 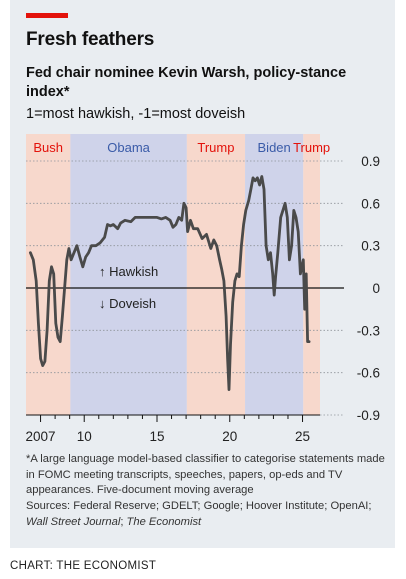 What do you see at coordinates (90, 39) in the screenshot?
I see `chart-title: Fresh feathers` at bounding box center [90, 39].